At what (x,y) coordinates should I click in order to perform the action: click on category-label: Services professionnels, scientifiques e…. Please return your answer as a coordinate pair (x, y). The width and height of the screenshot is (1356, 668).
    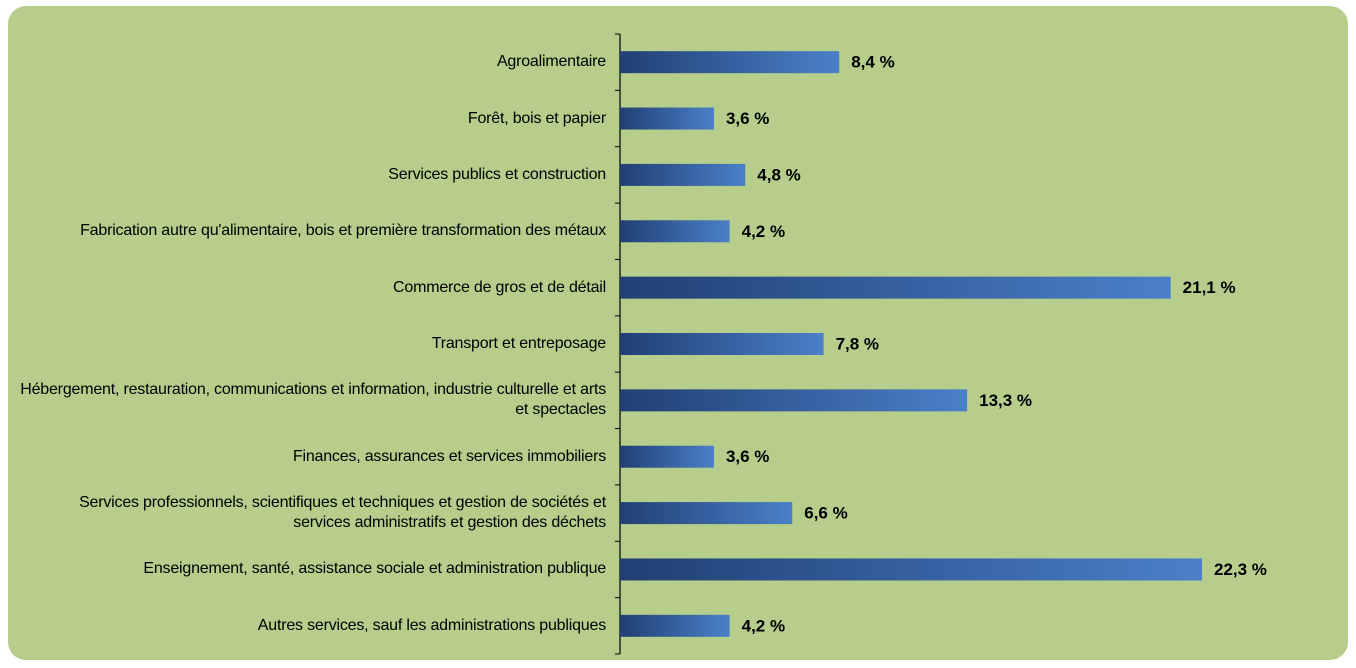
    Looking at the image, I should click on (342, 513).